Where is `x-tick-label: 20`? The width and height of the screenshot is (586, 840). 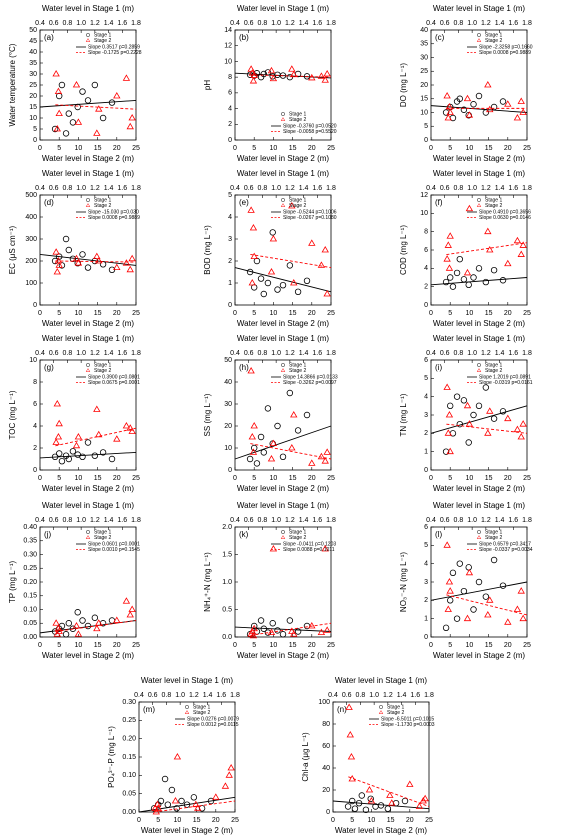 x-tick-label: 20 is located at coordinates (508, 148).